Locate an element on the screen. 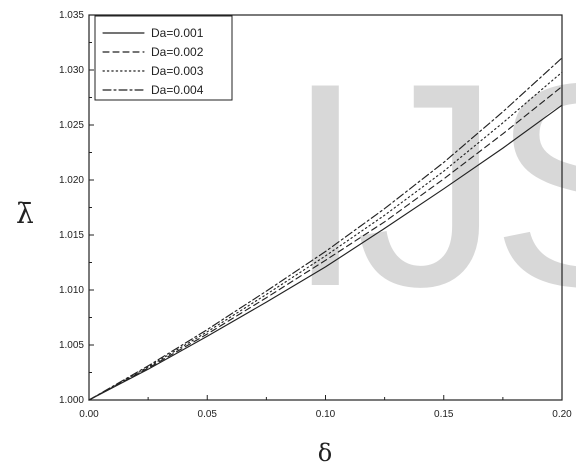 The image size is (576, 468). legend-items: Da=0.001 Da=0.002 Da=0.003 Da=0.004 is located at coordinates (153, 61).